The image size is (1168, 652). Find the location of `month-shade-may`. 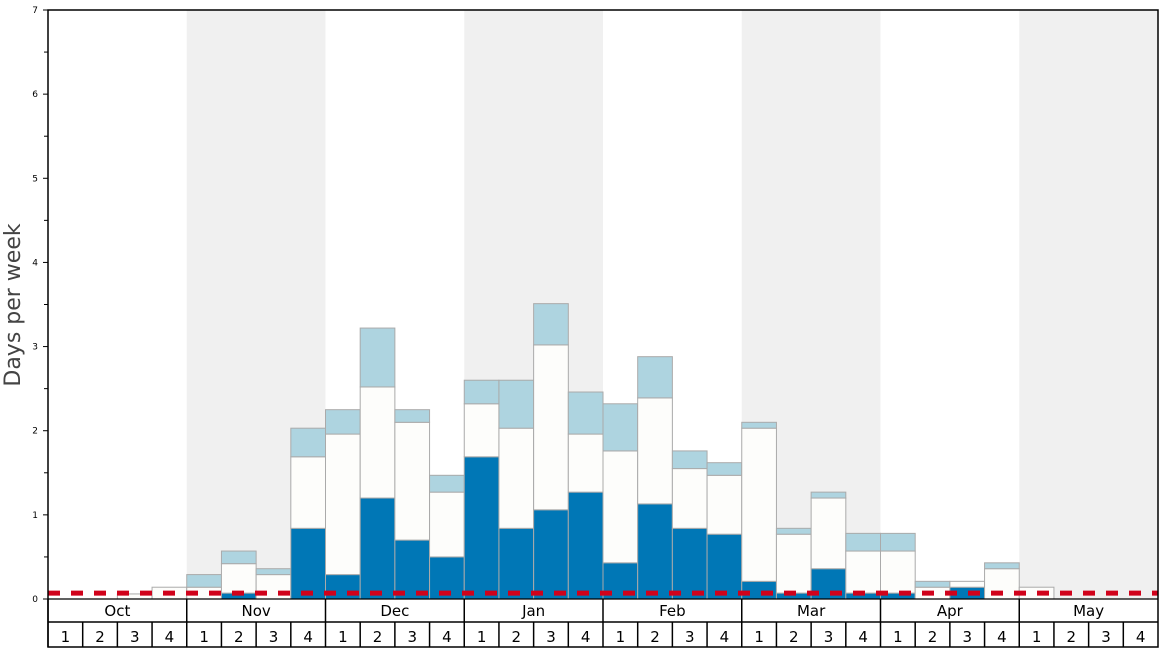

month-shade-may is located at coordinates (1088, 304).